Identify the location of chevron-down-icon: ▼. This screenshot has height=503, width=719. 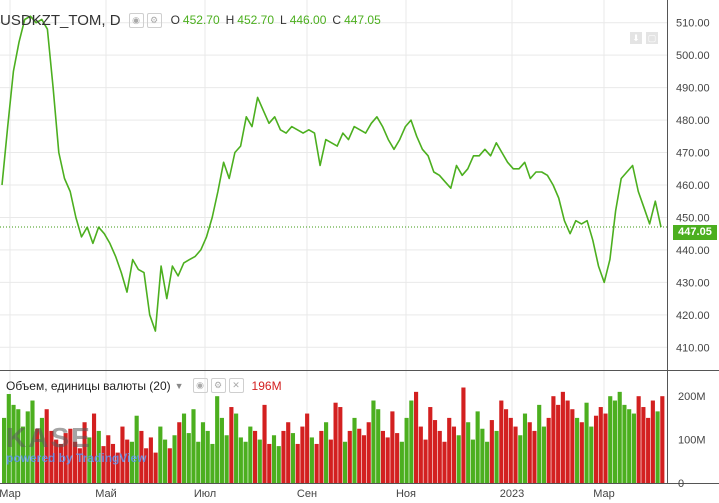
(179, 385).